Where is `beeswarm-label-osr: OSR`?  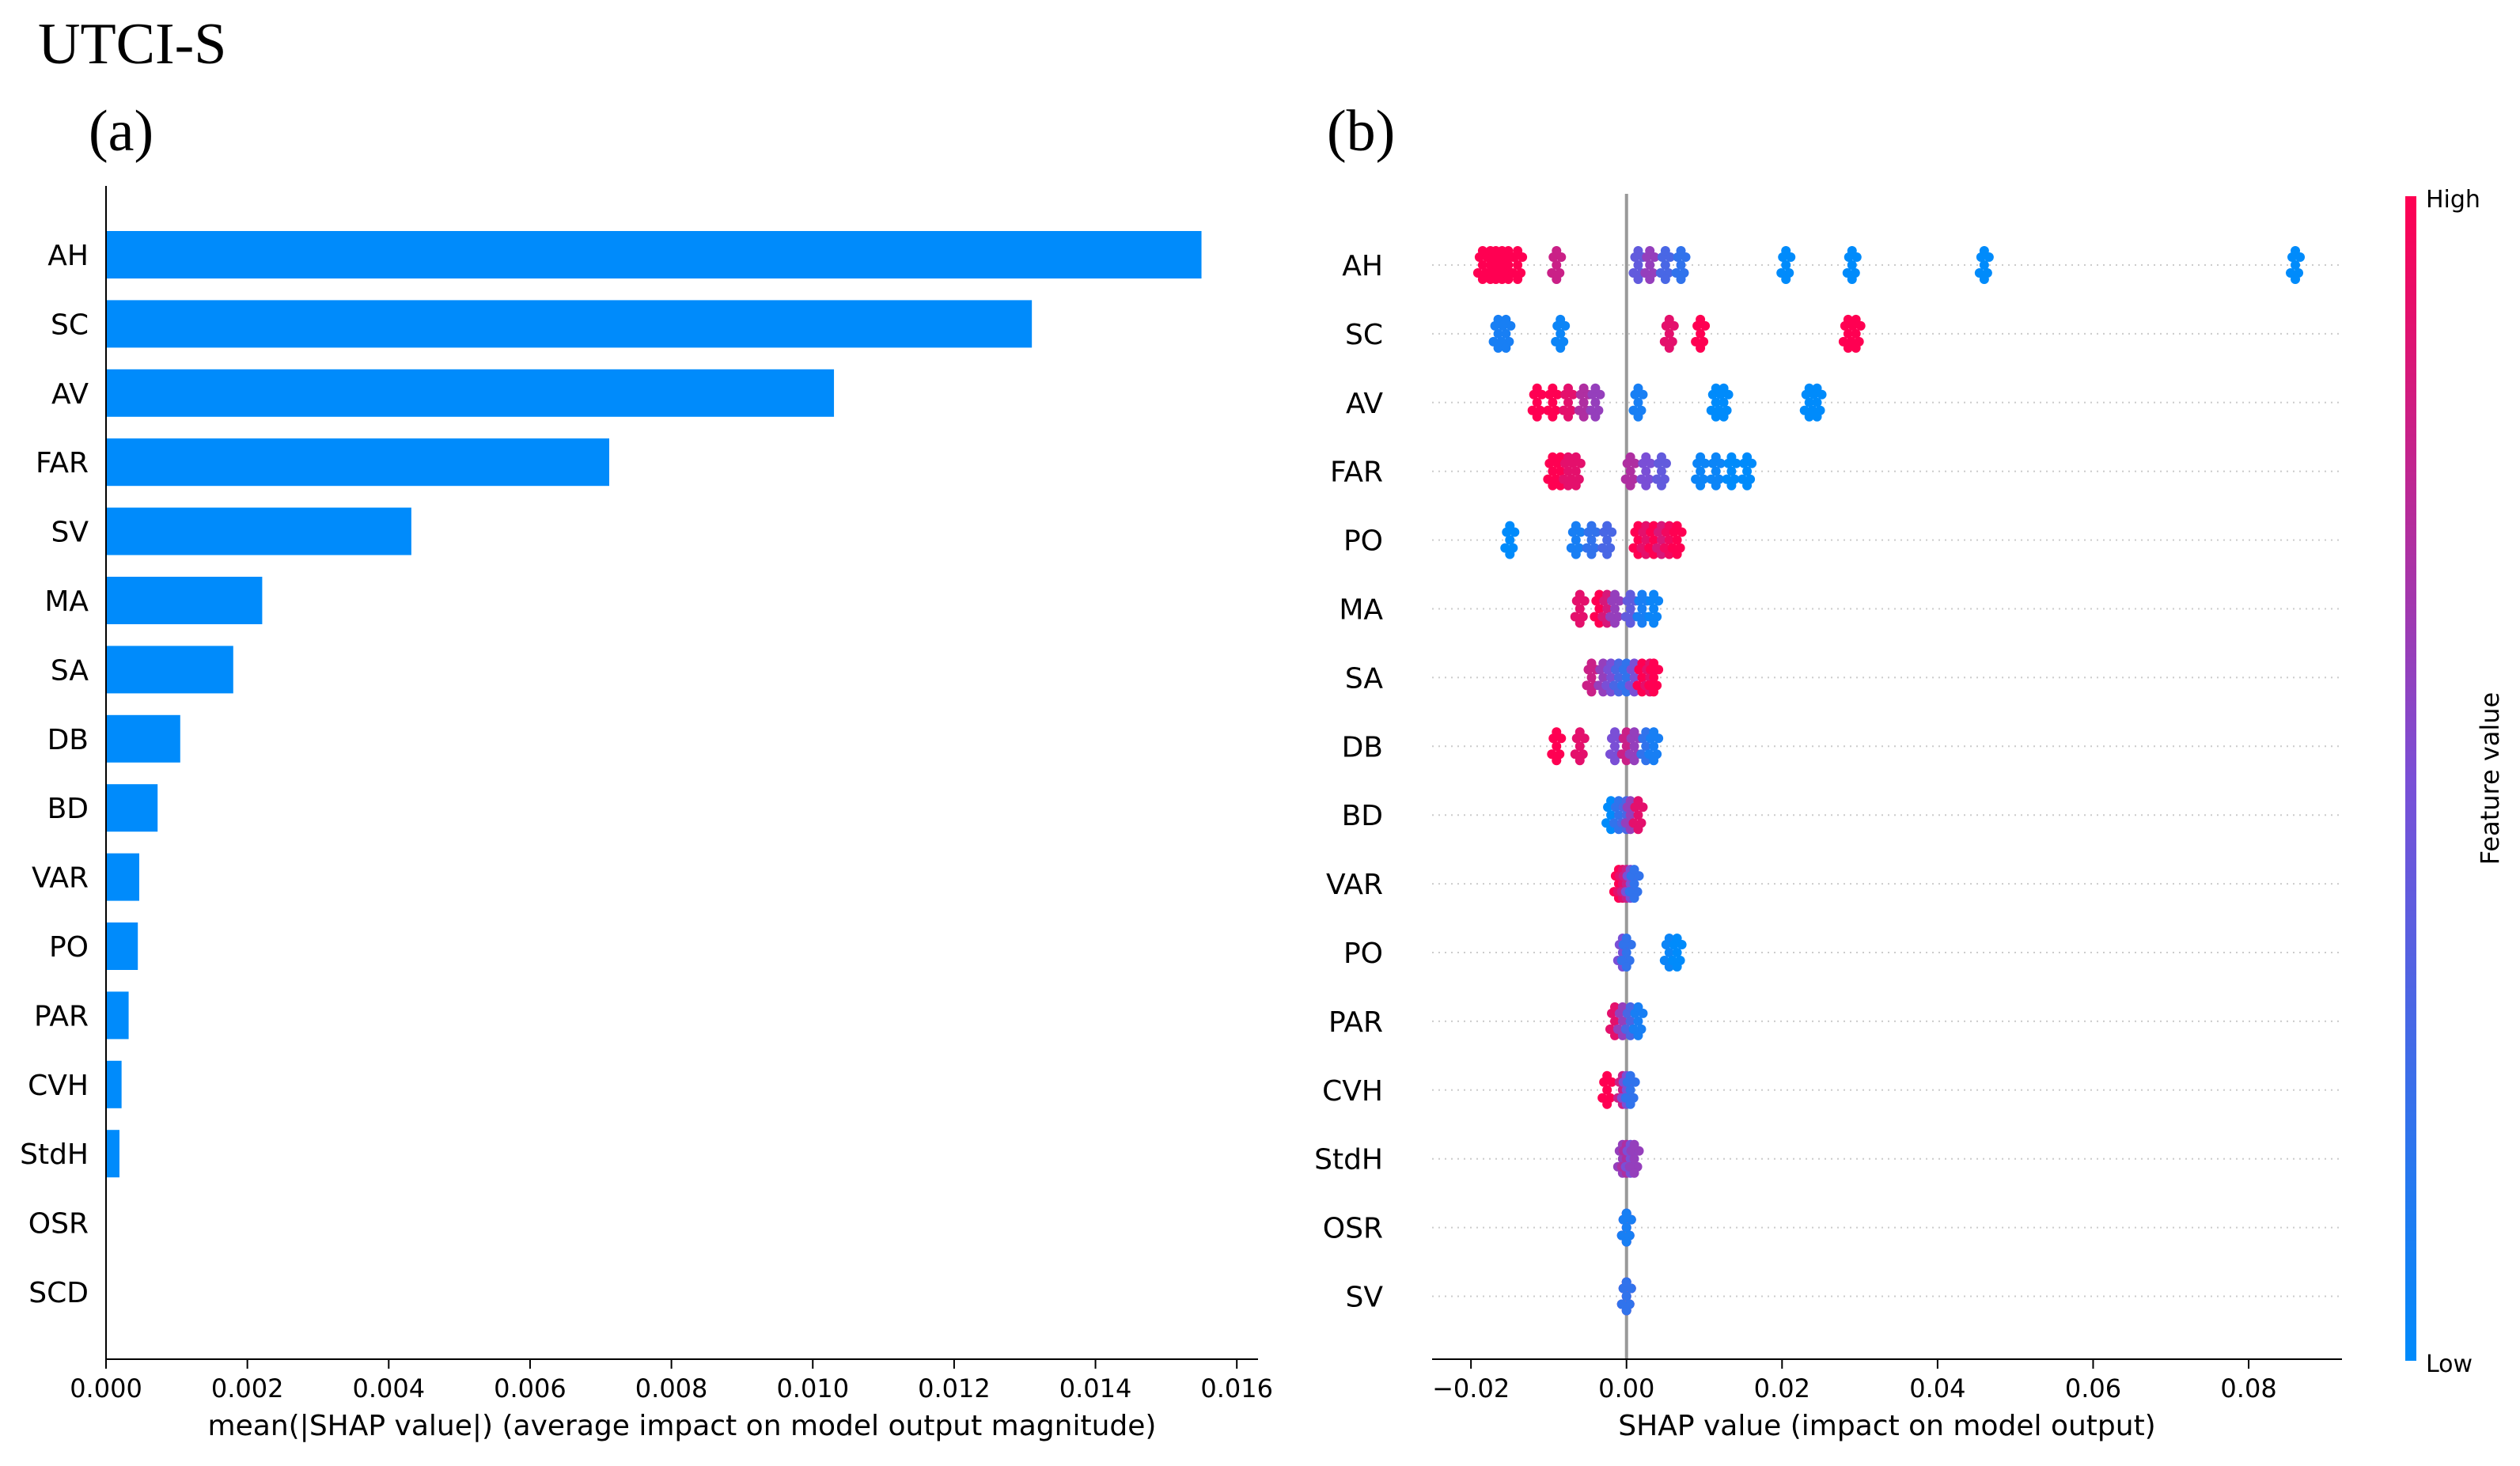 beeswarm-label-osr: OSR is located at coordinates (1353, 1229).